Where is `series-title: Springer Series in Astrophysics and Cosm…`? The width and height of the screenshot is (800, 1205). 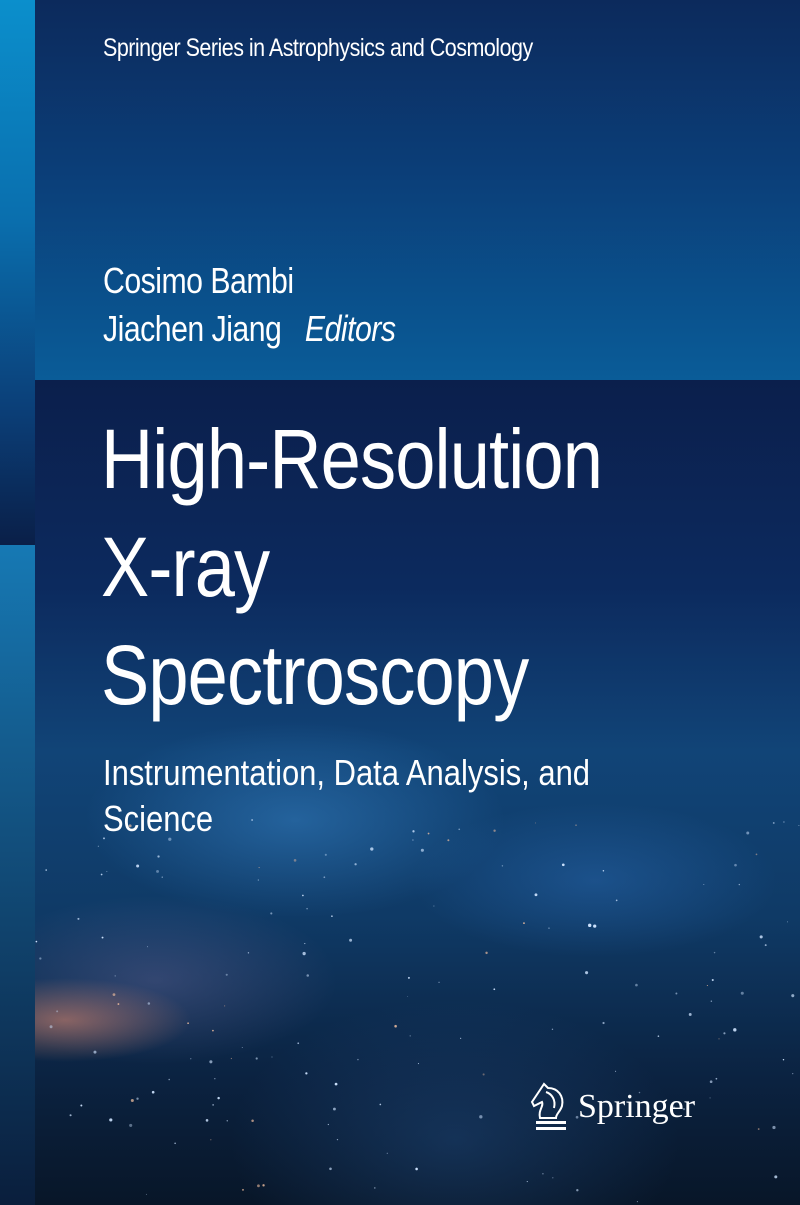
series-title: Springer Series in Astrophysics and Cosm… is located at coordinates (318, 48).